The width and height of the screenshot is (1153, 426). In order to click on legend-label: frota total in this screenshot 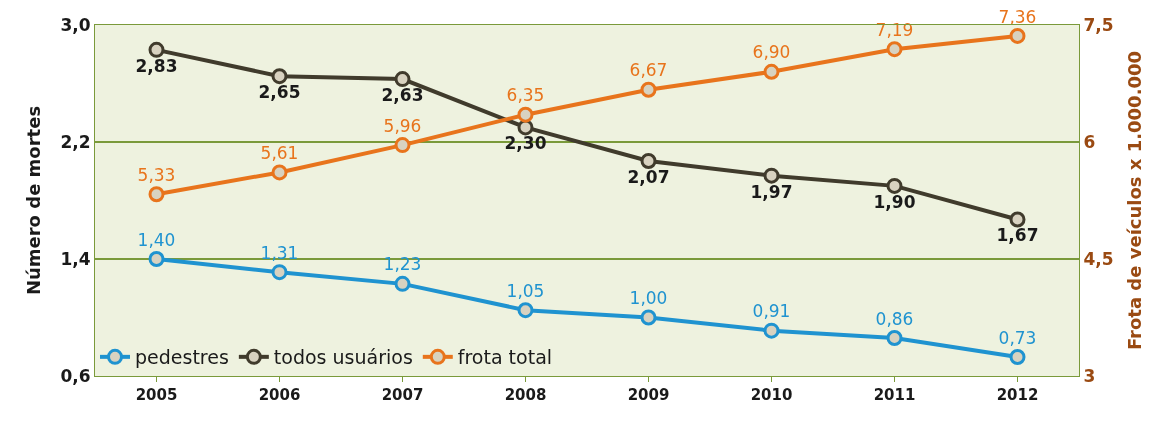, I will do `click(505, 357)`.